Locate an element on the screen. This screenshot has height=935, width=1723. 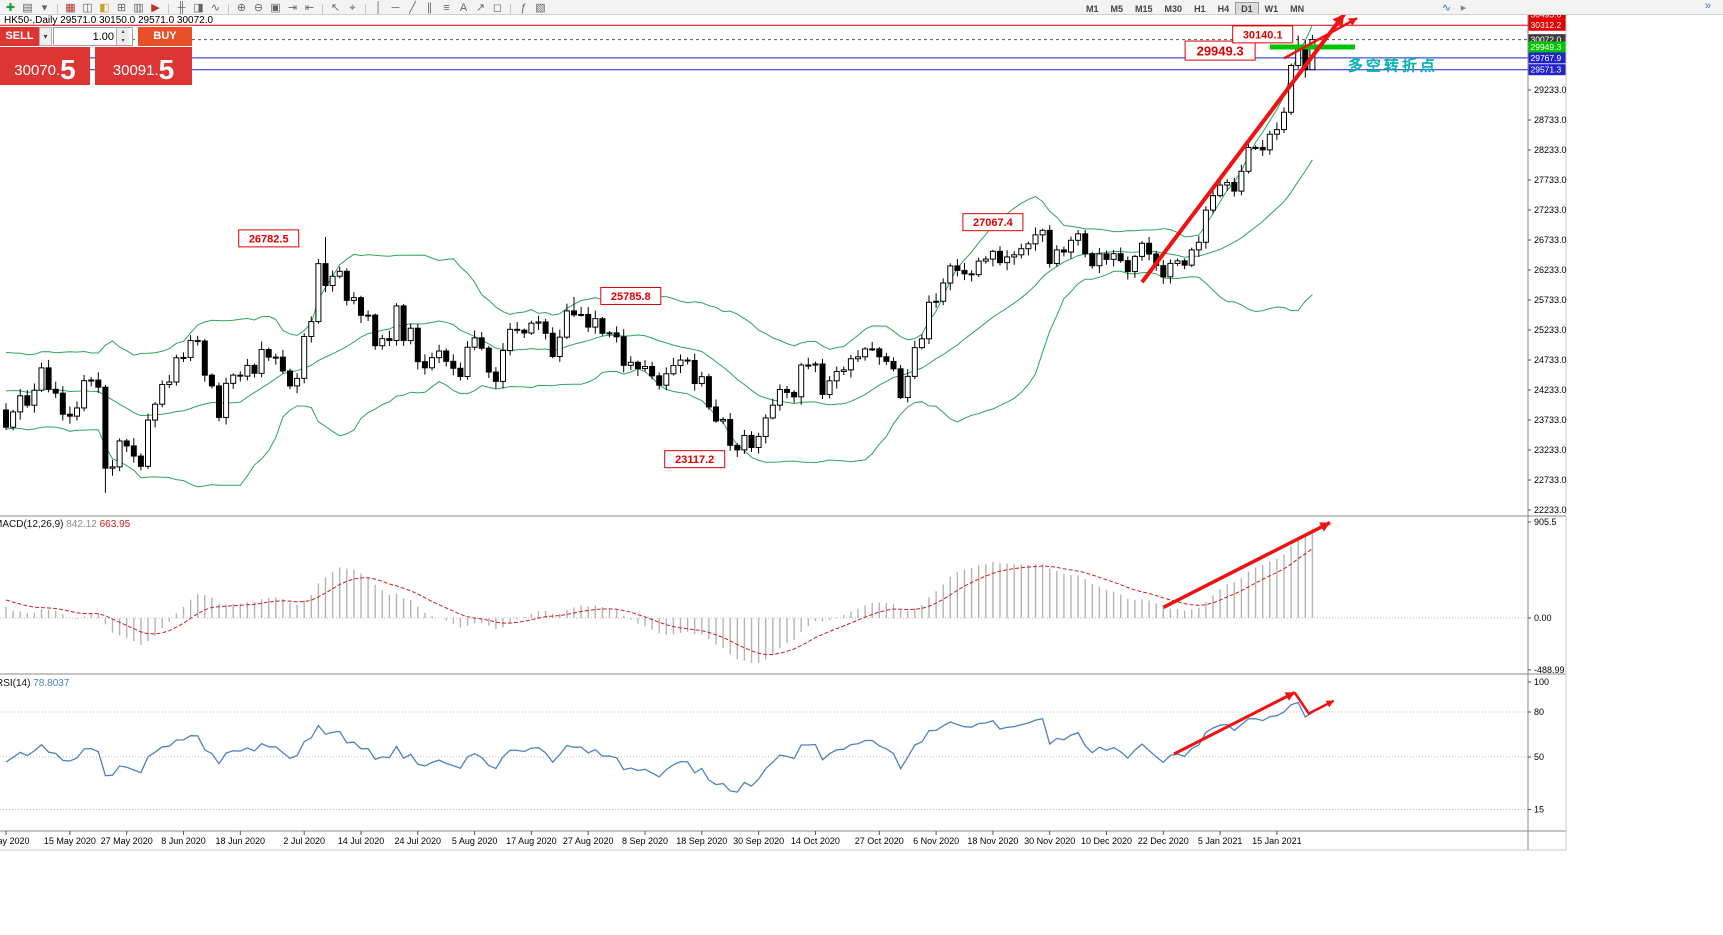
new-order-icon: ✚ is located at coordinates (10, 8).